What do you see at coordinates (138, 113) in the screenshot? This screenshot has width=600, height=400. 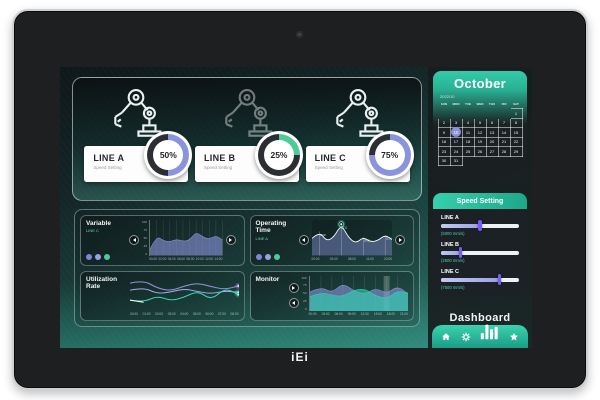 I see `robot-arm-icon` at bounding box center [138, 113].